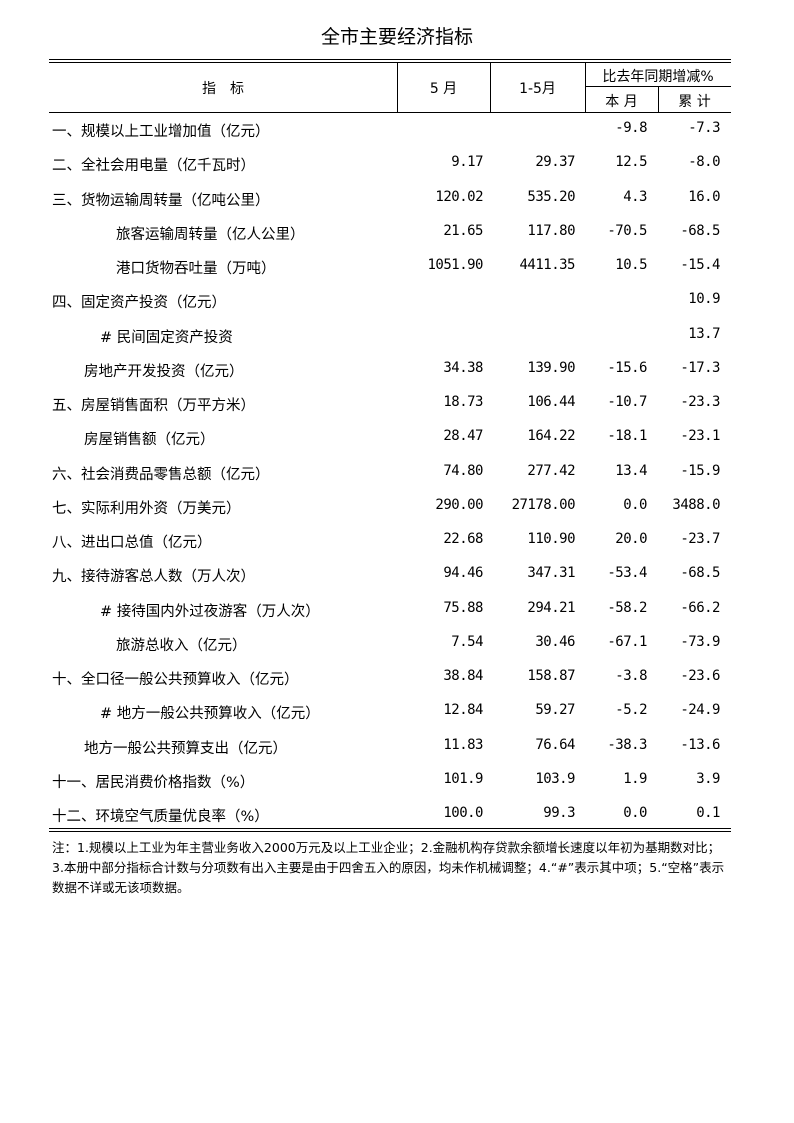 This screenshot has height=1123, width=794. I want to click on row-label: # 接待国内外过夜游客（万人次）, so click(210, 611).